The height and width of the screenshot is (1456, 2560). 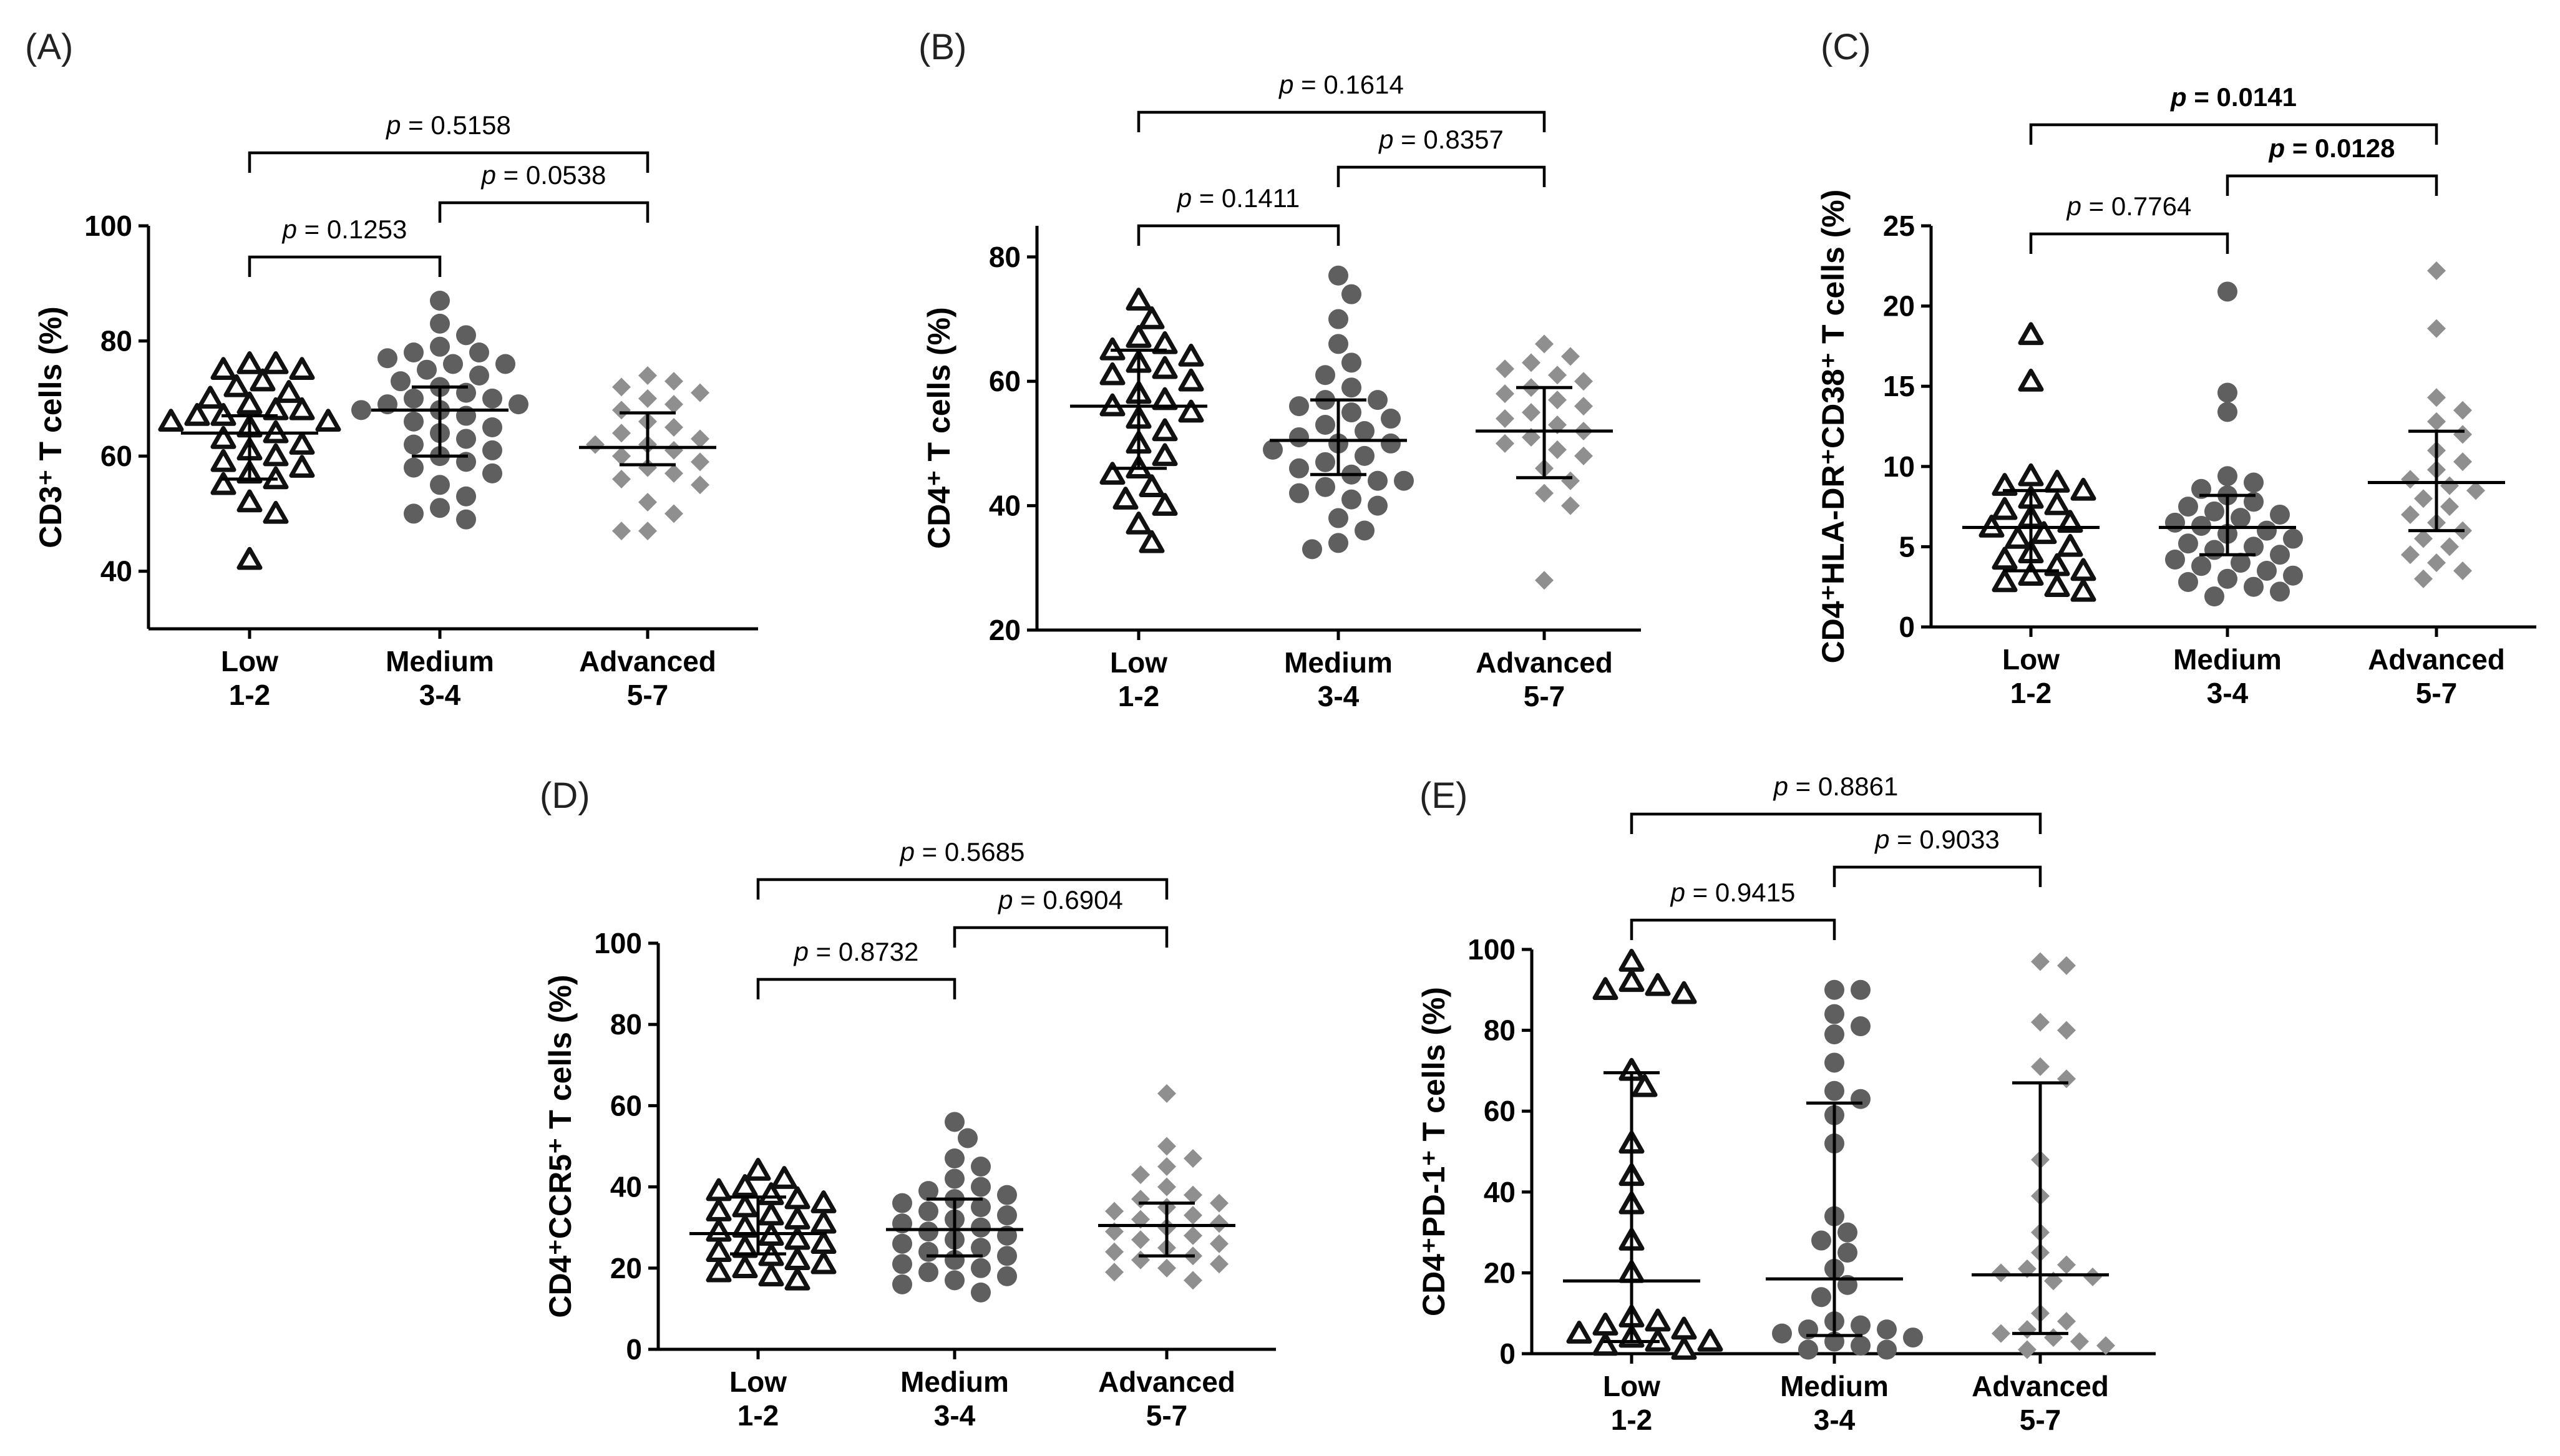 I want to click on y-axis-label: CD4⁺HLA-DR⁺CD38⁺ T cells (%), so click(x=1833, y=427).